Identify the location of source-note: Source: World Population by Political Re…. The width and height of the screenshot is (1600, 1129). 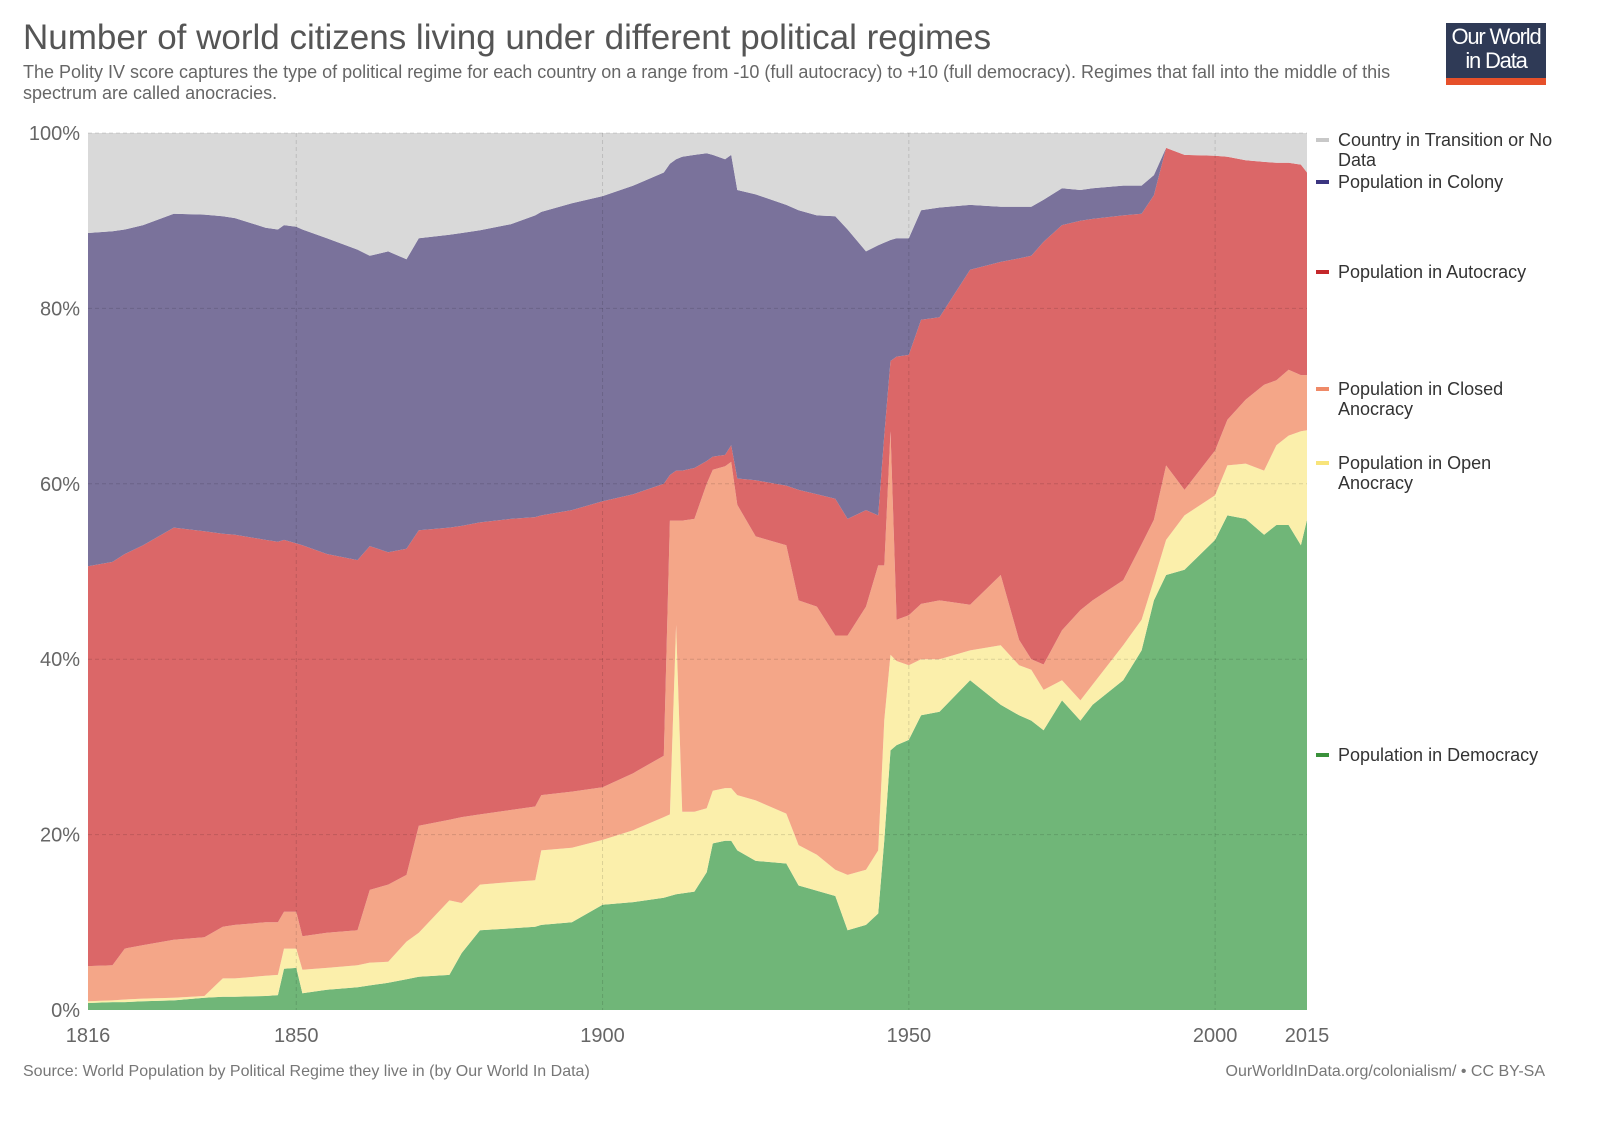
(306, 1071).